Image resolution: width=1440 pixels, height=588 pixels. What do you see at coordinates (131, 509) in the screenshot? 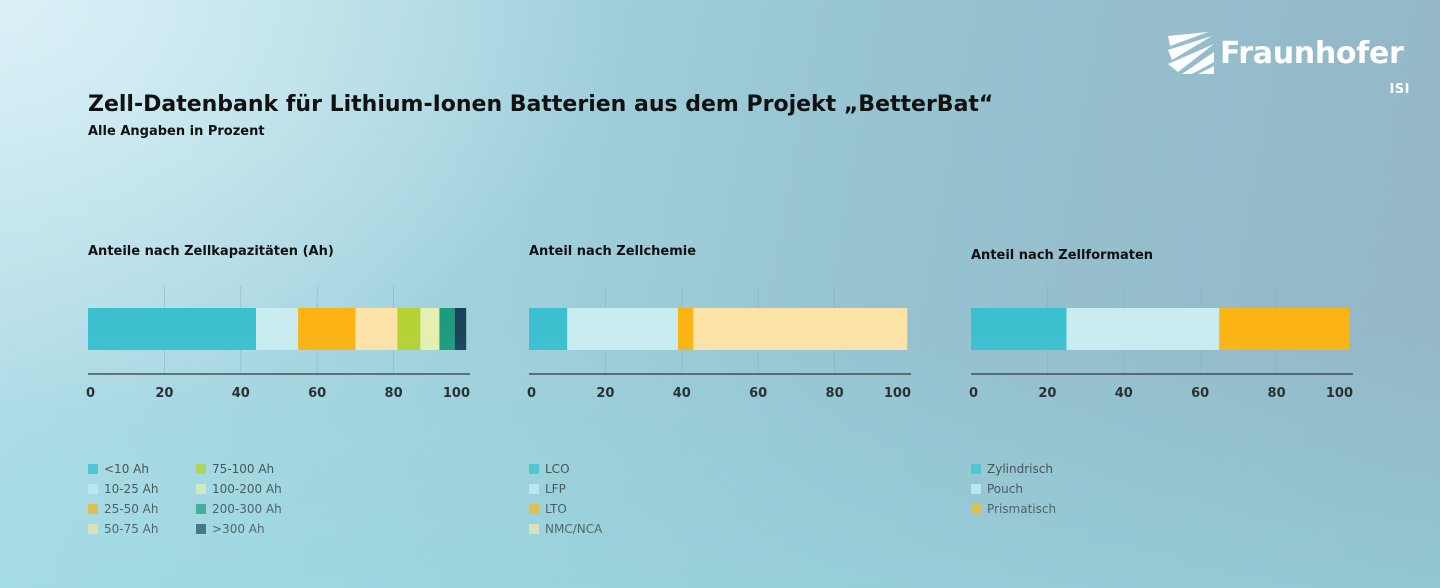
I see `legend-label: 25-50 Ah` at bounding box center [131, 509].